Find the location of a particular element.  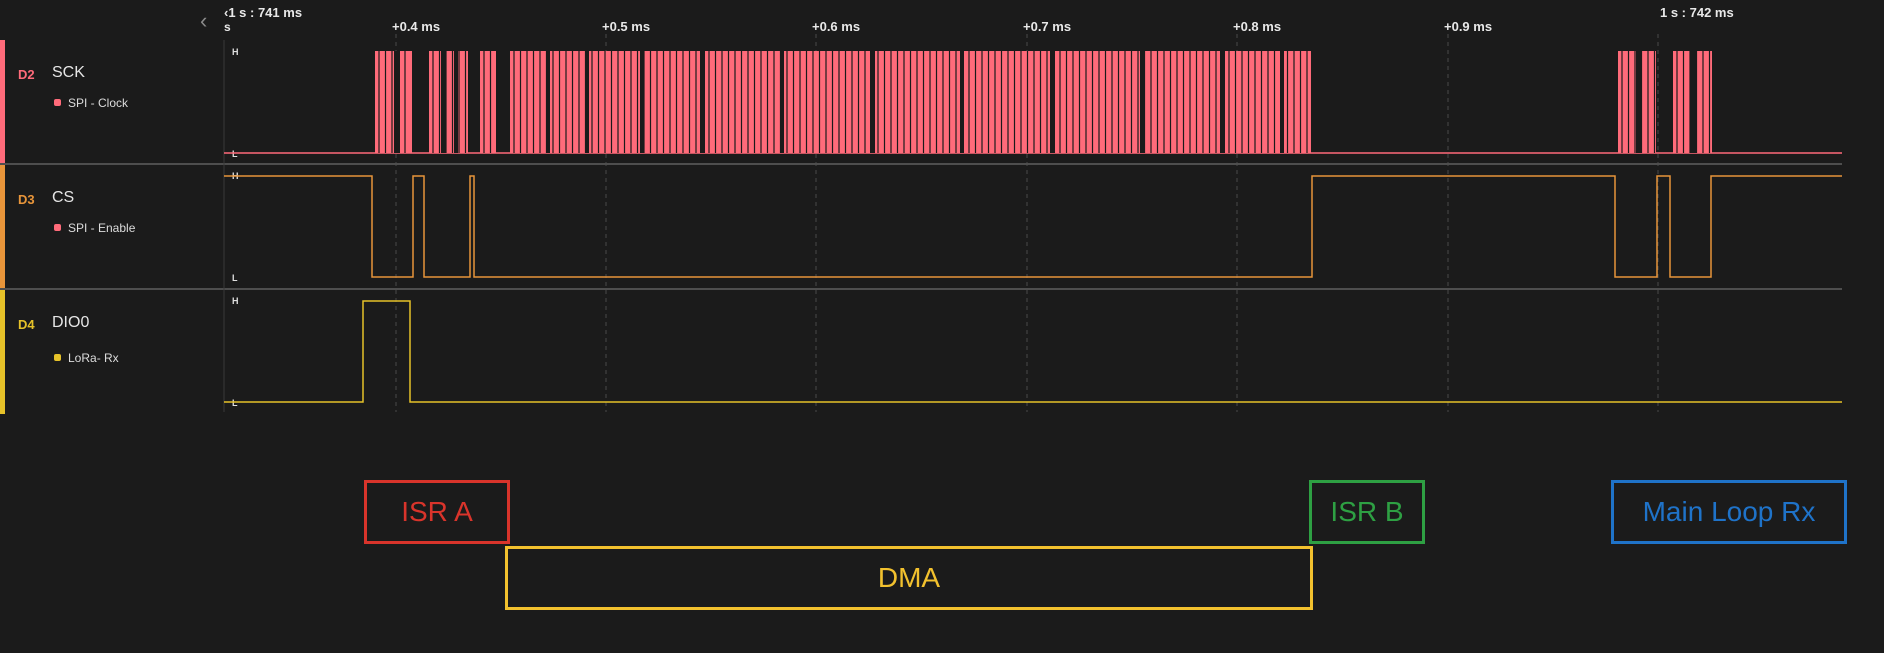

ruler-tick-label: +0.5 ms is located at coordinates (626, 26).